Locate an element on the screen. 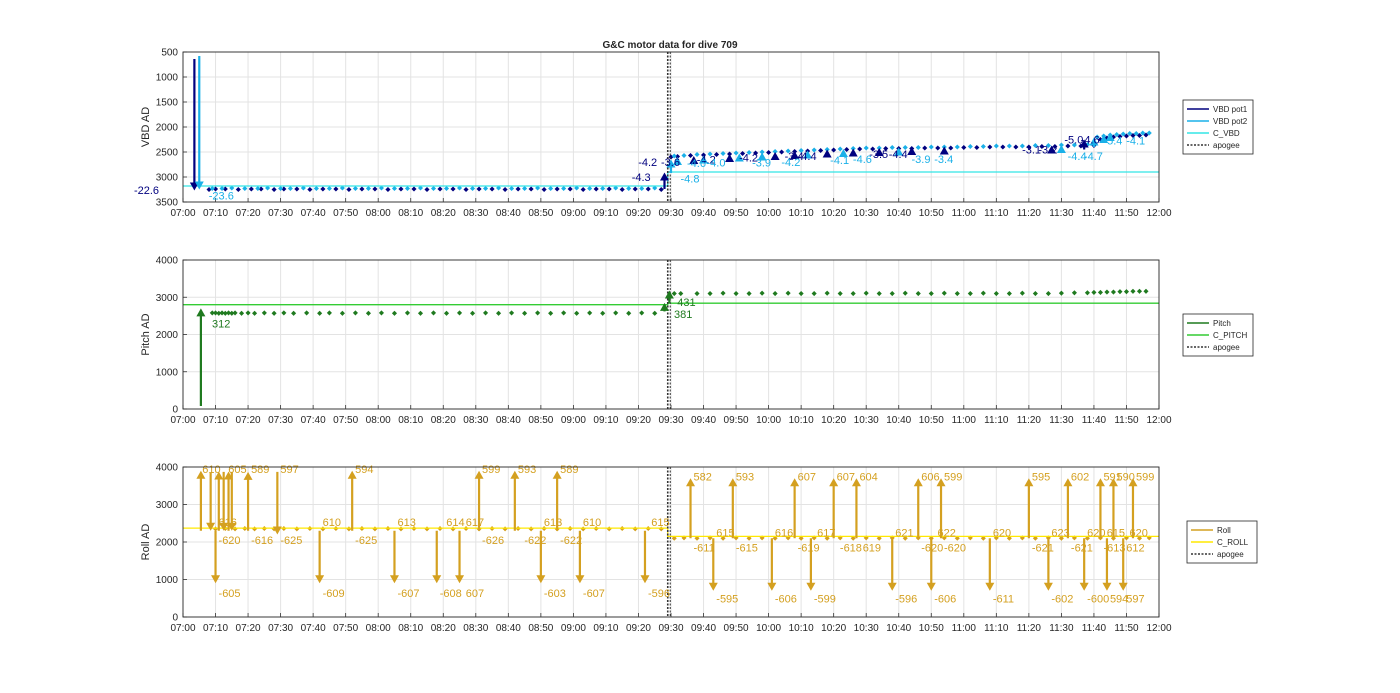 Image resolution: width=1400 pixels, height=693 pixels. move-value-label: -611 is located at coordinates (1003, 599).